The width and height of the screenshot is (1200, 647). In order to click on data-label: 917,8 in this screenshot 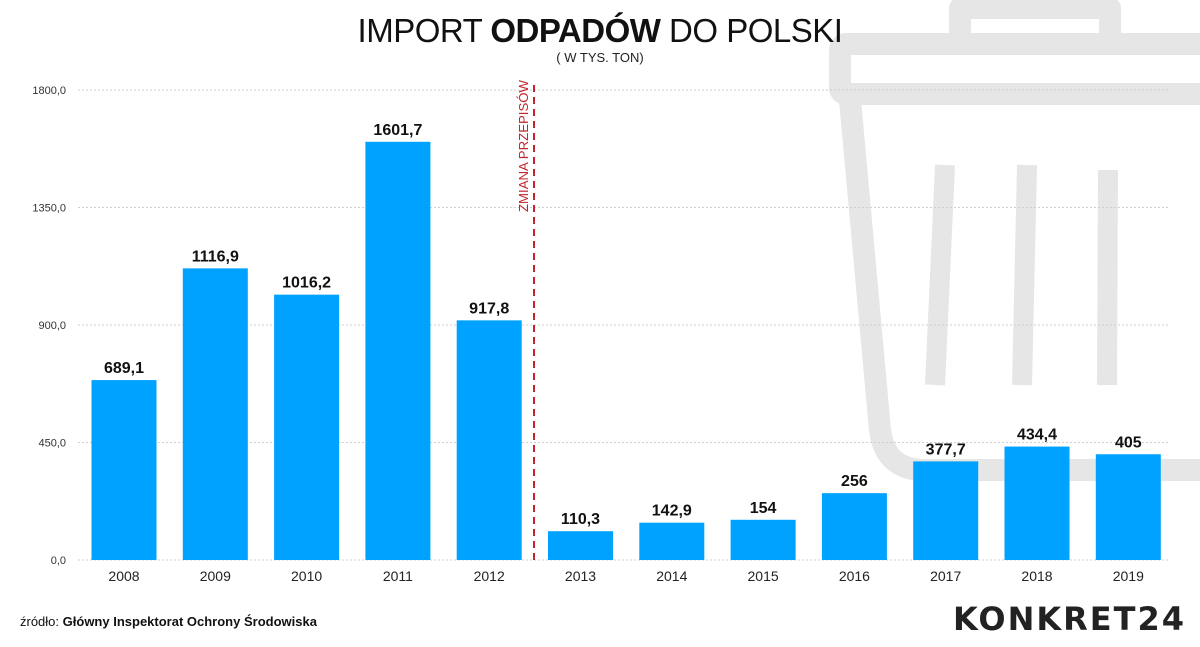, I will do `click(489, 308)`.